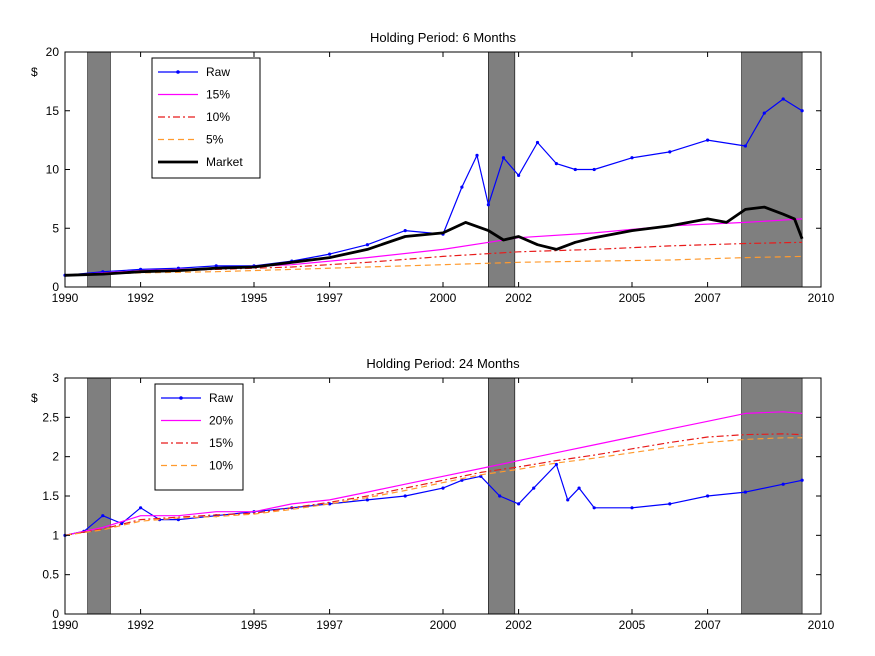  Describe the element at coordinates (55, 535) in the screenshot. I see `y-tick-label: 1` at that location.